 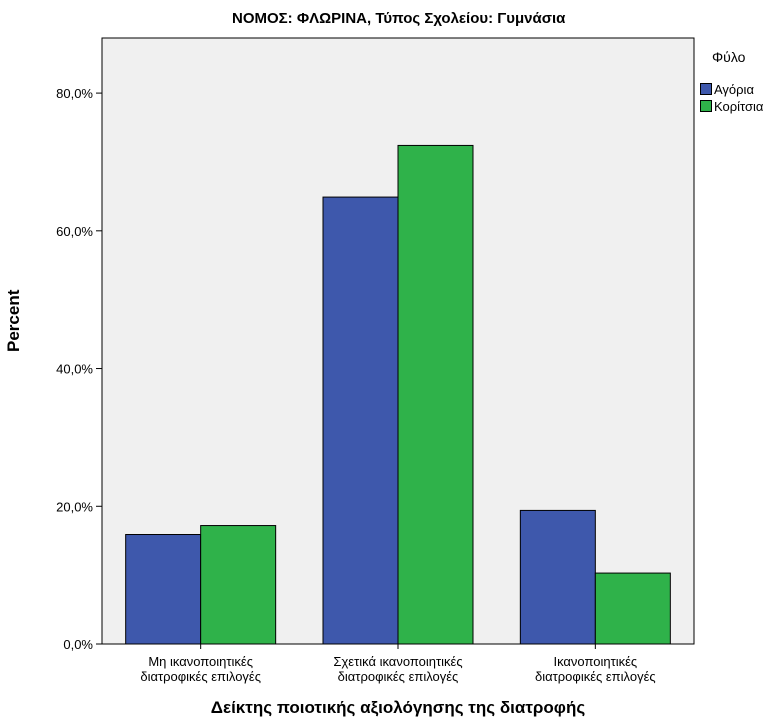 What do you see at coordinates (595, 669) in the screenshot?
I see `x-tick-label-2: Ικανοποιητικές διατροφικές επιλογές` at bounding box center [595, 669].